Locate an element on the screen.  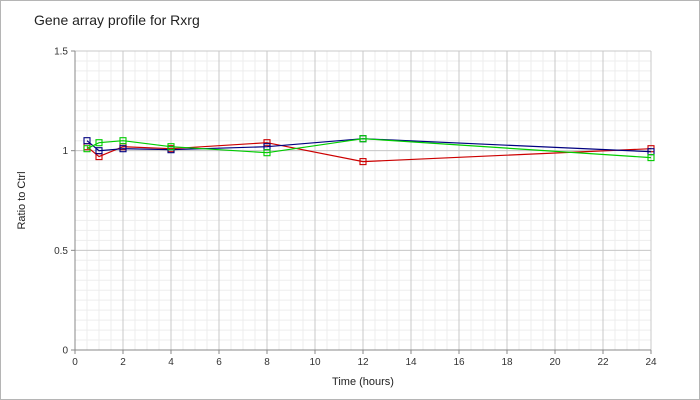
x-tick-label: 6 is located at coordinates (219, 362).